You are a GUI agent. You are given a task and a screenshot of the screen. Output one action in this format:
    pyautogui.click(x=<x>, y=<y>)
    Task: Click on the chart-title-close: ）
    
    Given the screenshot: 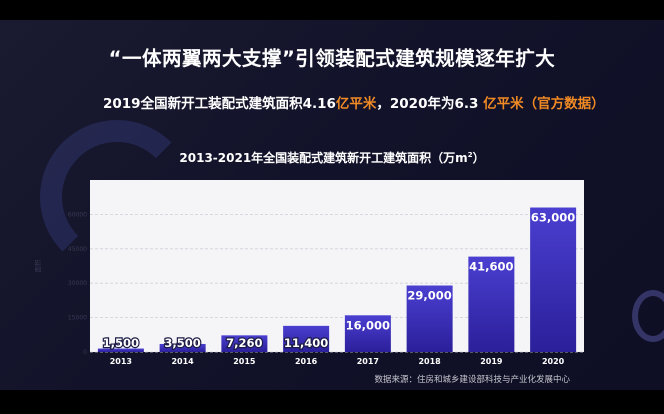 What is the action you would take?
    pyautogui.click(x=478, y=158)
    